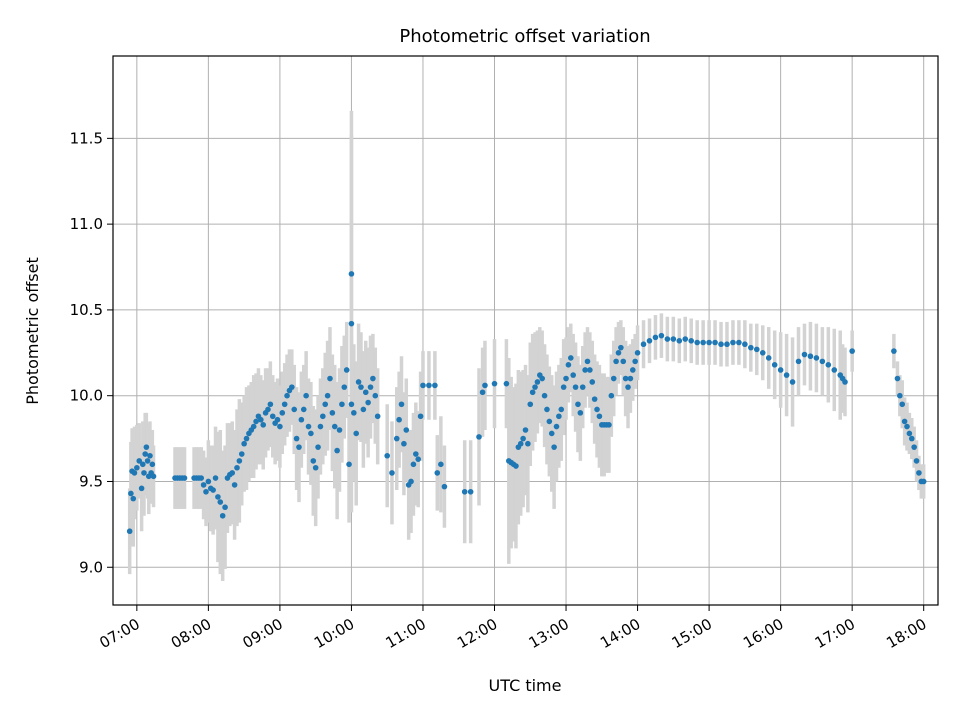  What do you see at coordinates (524, 36) in the screenshot?
I see `chart-title: Photometric offset variation` at bounding box center [524, 36].